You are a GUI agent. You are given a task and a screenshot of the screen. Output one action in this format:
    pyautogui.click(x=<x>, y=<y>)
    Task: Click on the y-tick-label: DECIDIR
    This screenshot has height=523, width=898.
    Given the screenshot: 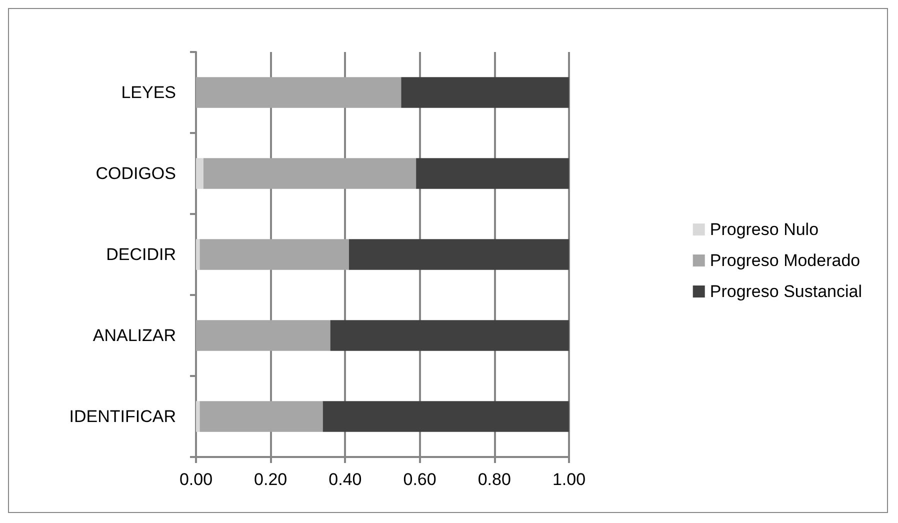 What is the action you would take?
    pyautogui.click(x=141, y=254)
    